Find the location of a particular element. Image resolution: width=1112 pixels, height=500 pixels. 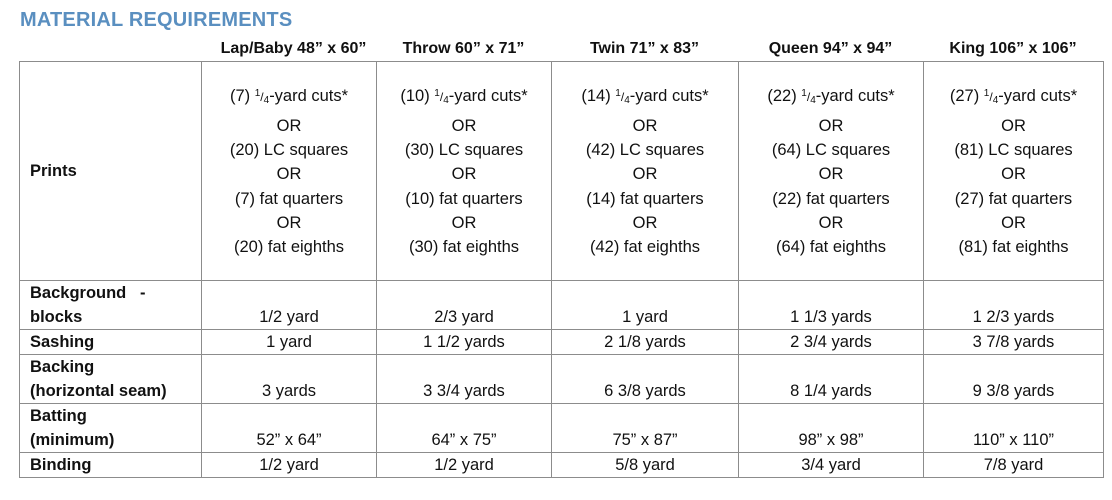

row-label-backing: Backing (horizontal seam) is located at coordinates (110, 379).